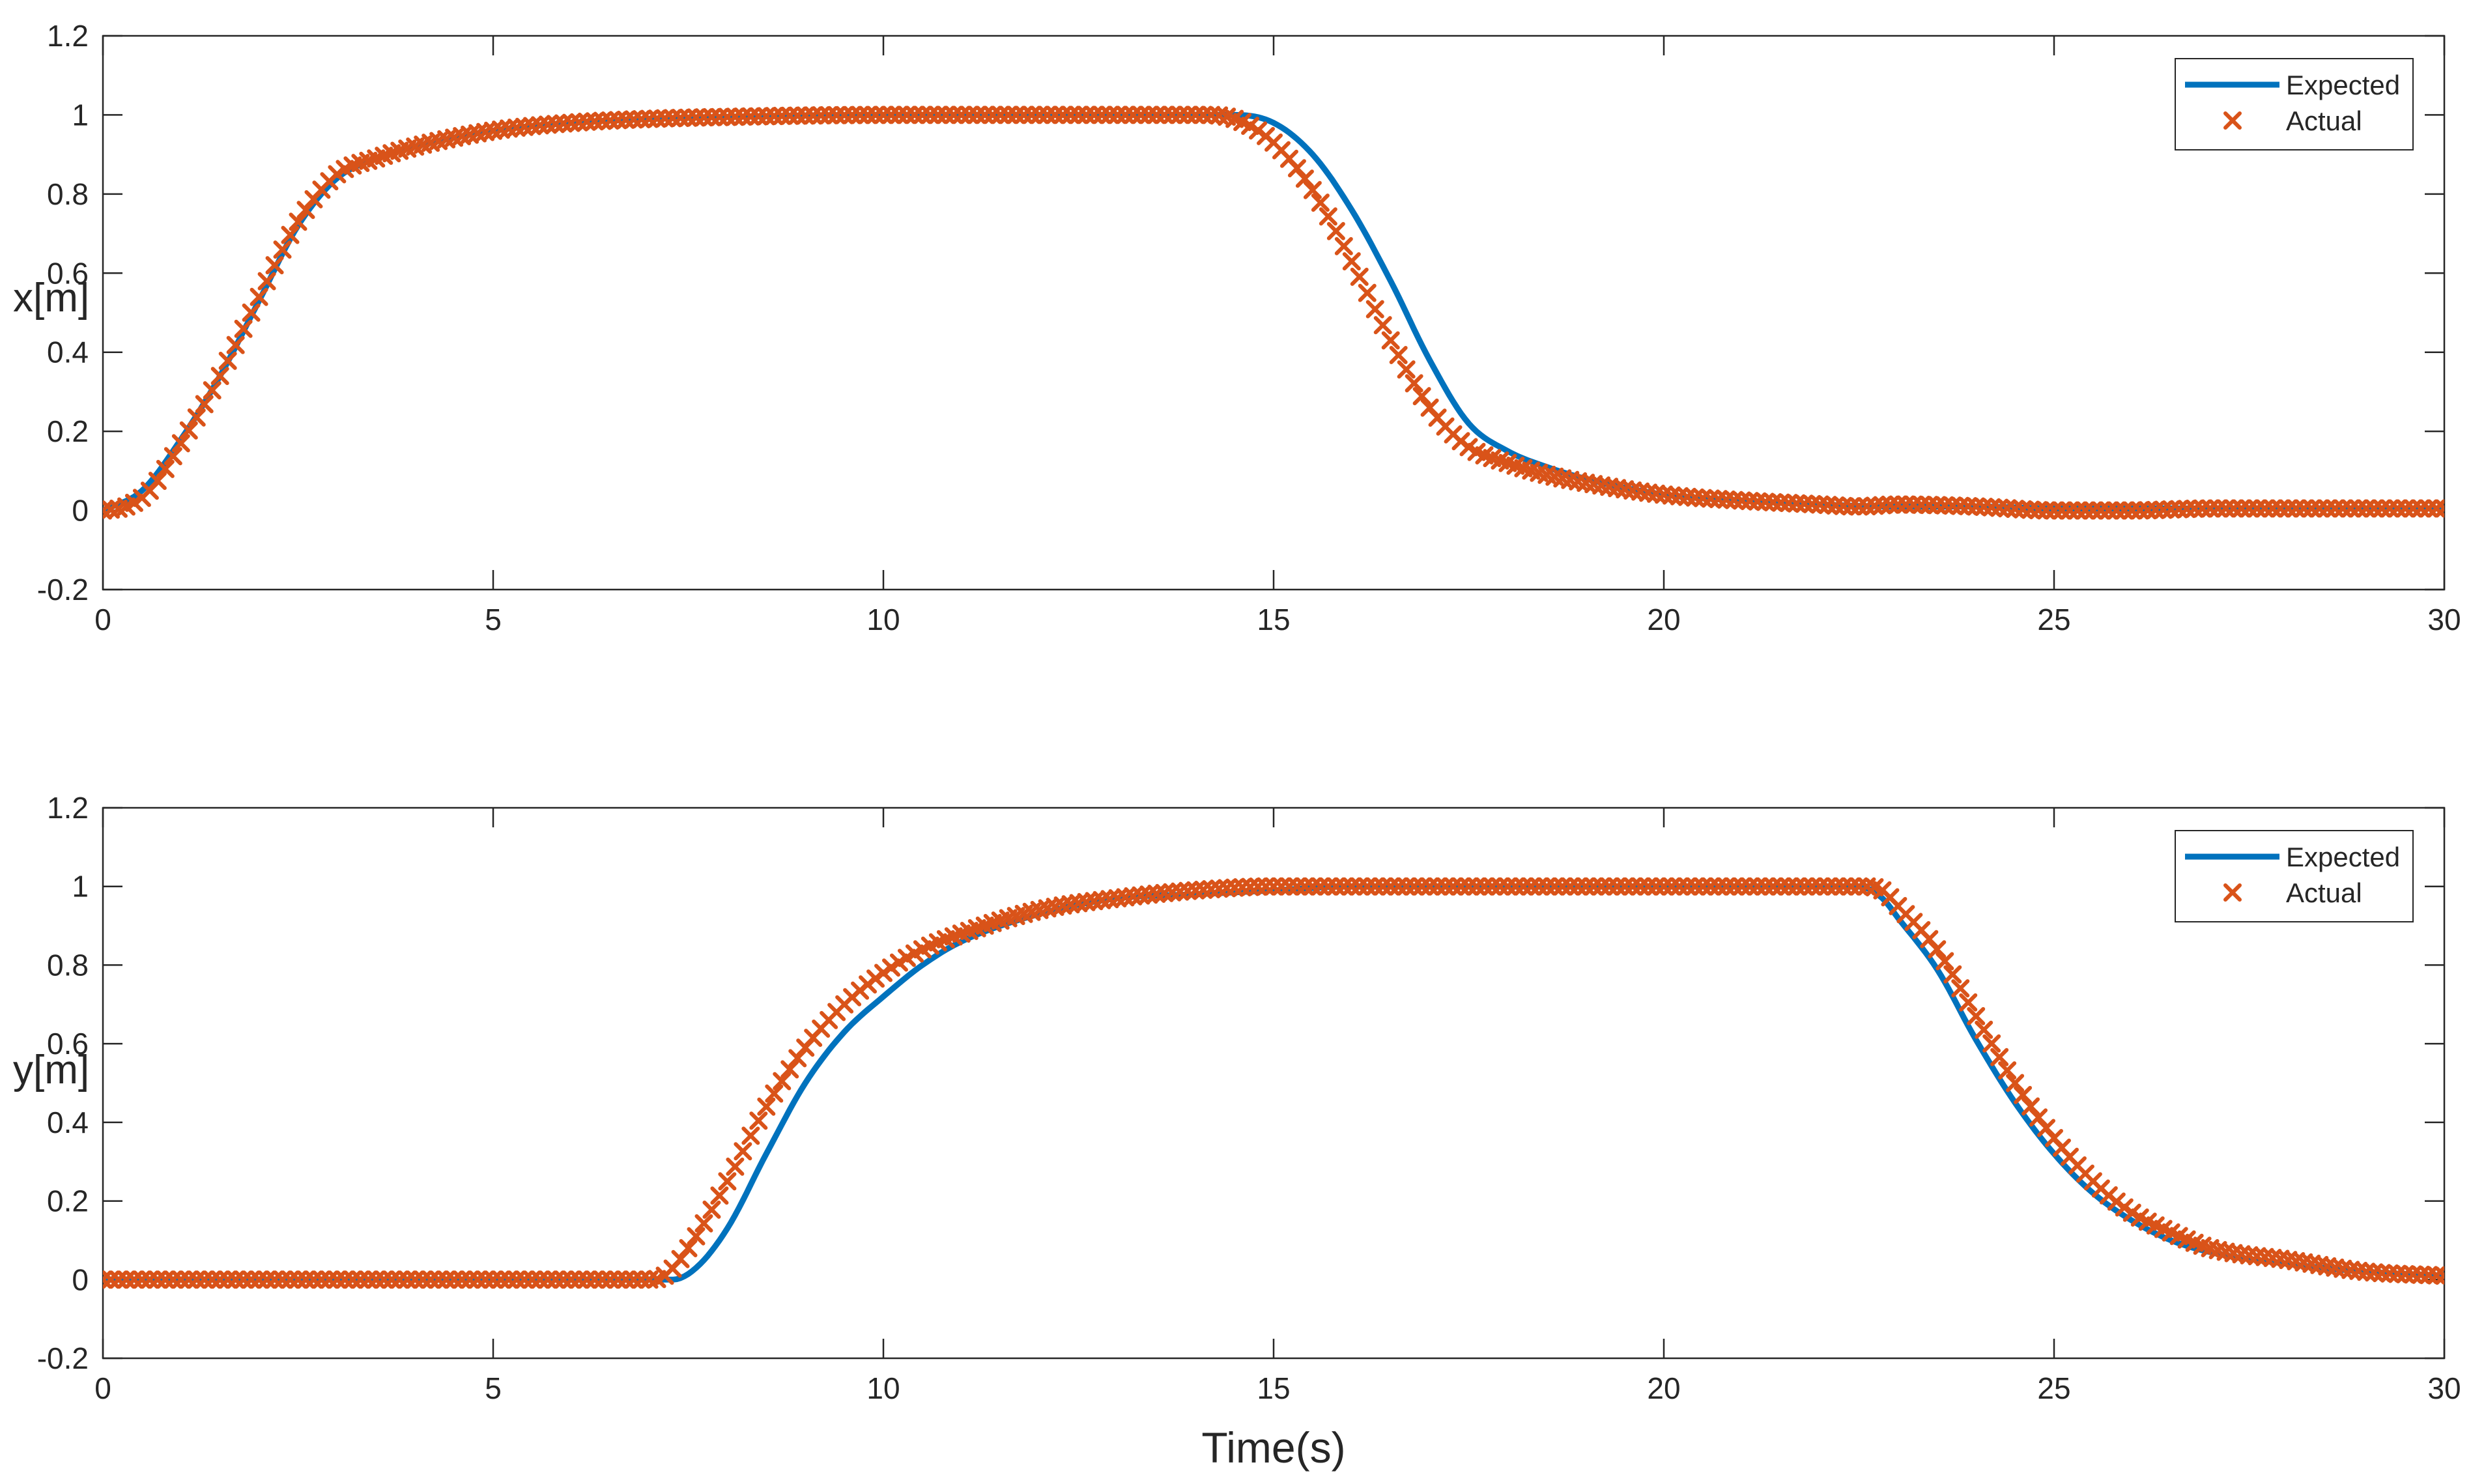 The width and height of the screenshot is (2471, 1484). I want to click on y-tick-label: 1.2, so click(68, 36).